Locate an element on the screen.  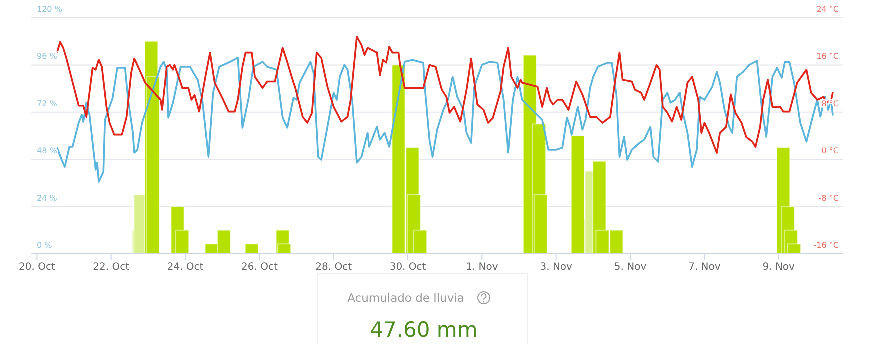
y-tick-label: 120 % is located at coordinates (50, 9).